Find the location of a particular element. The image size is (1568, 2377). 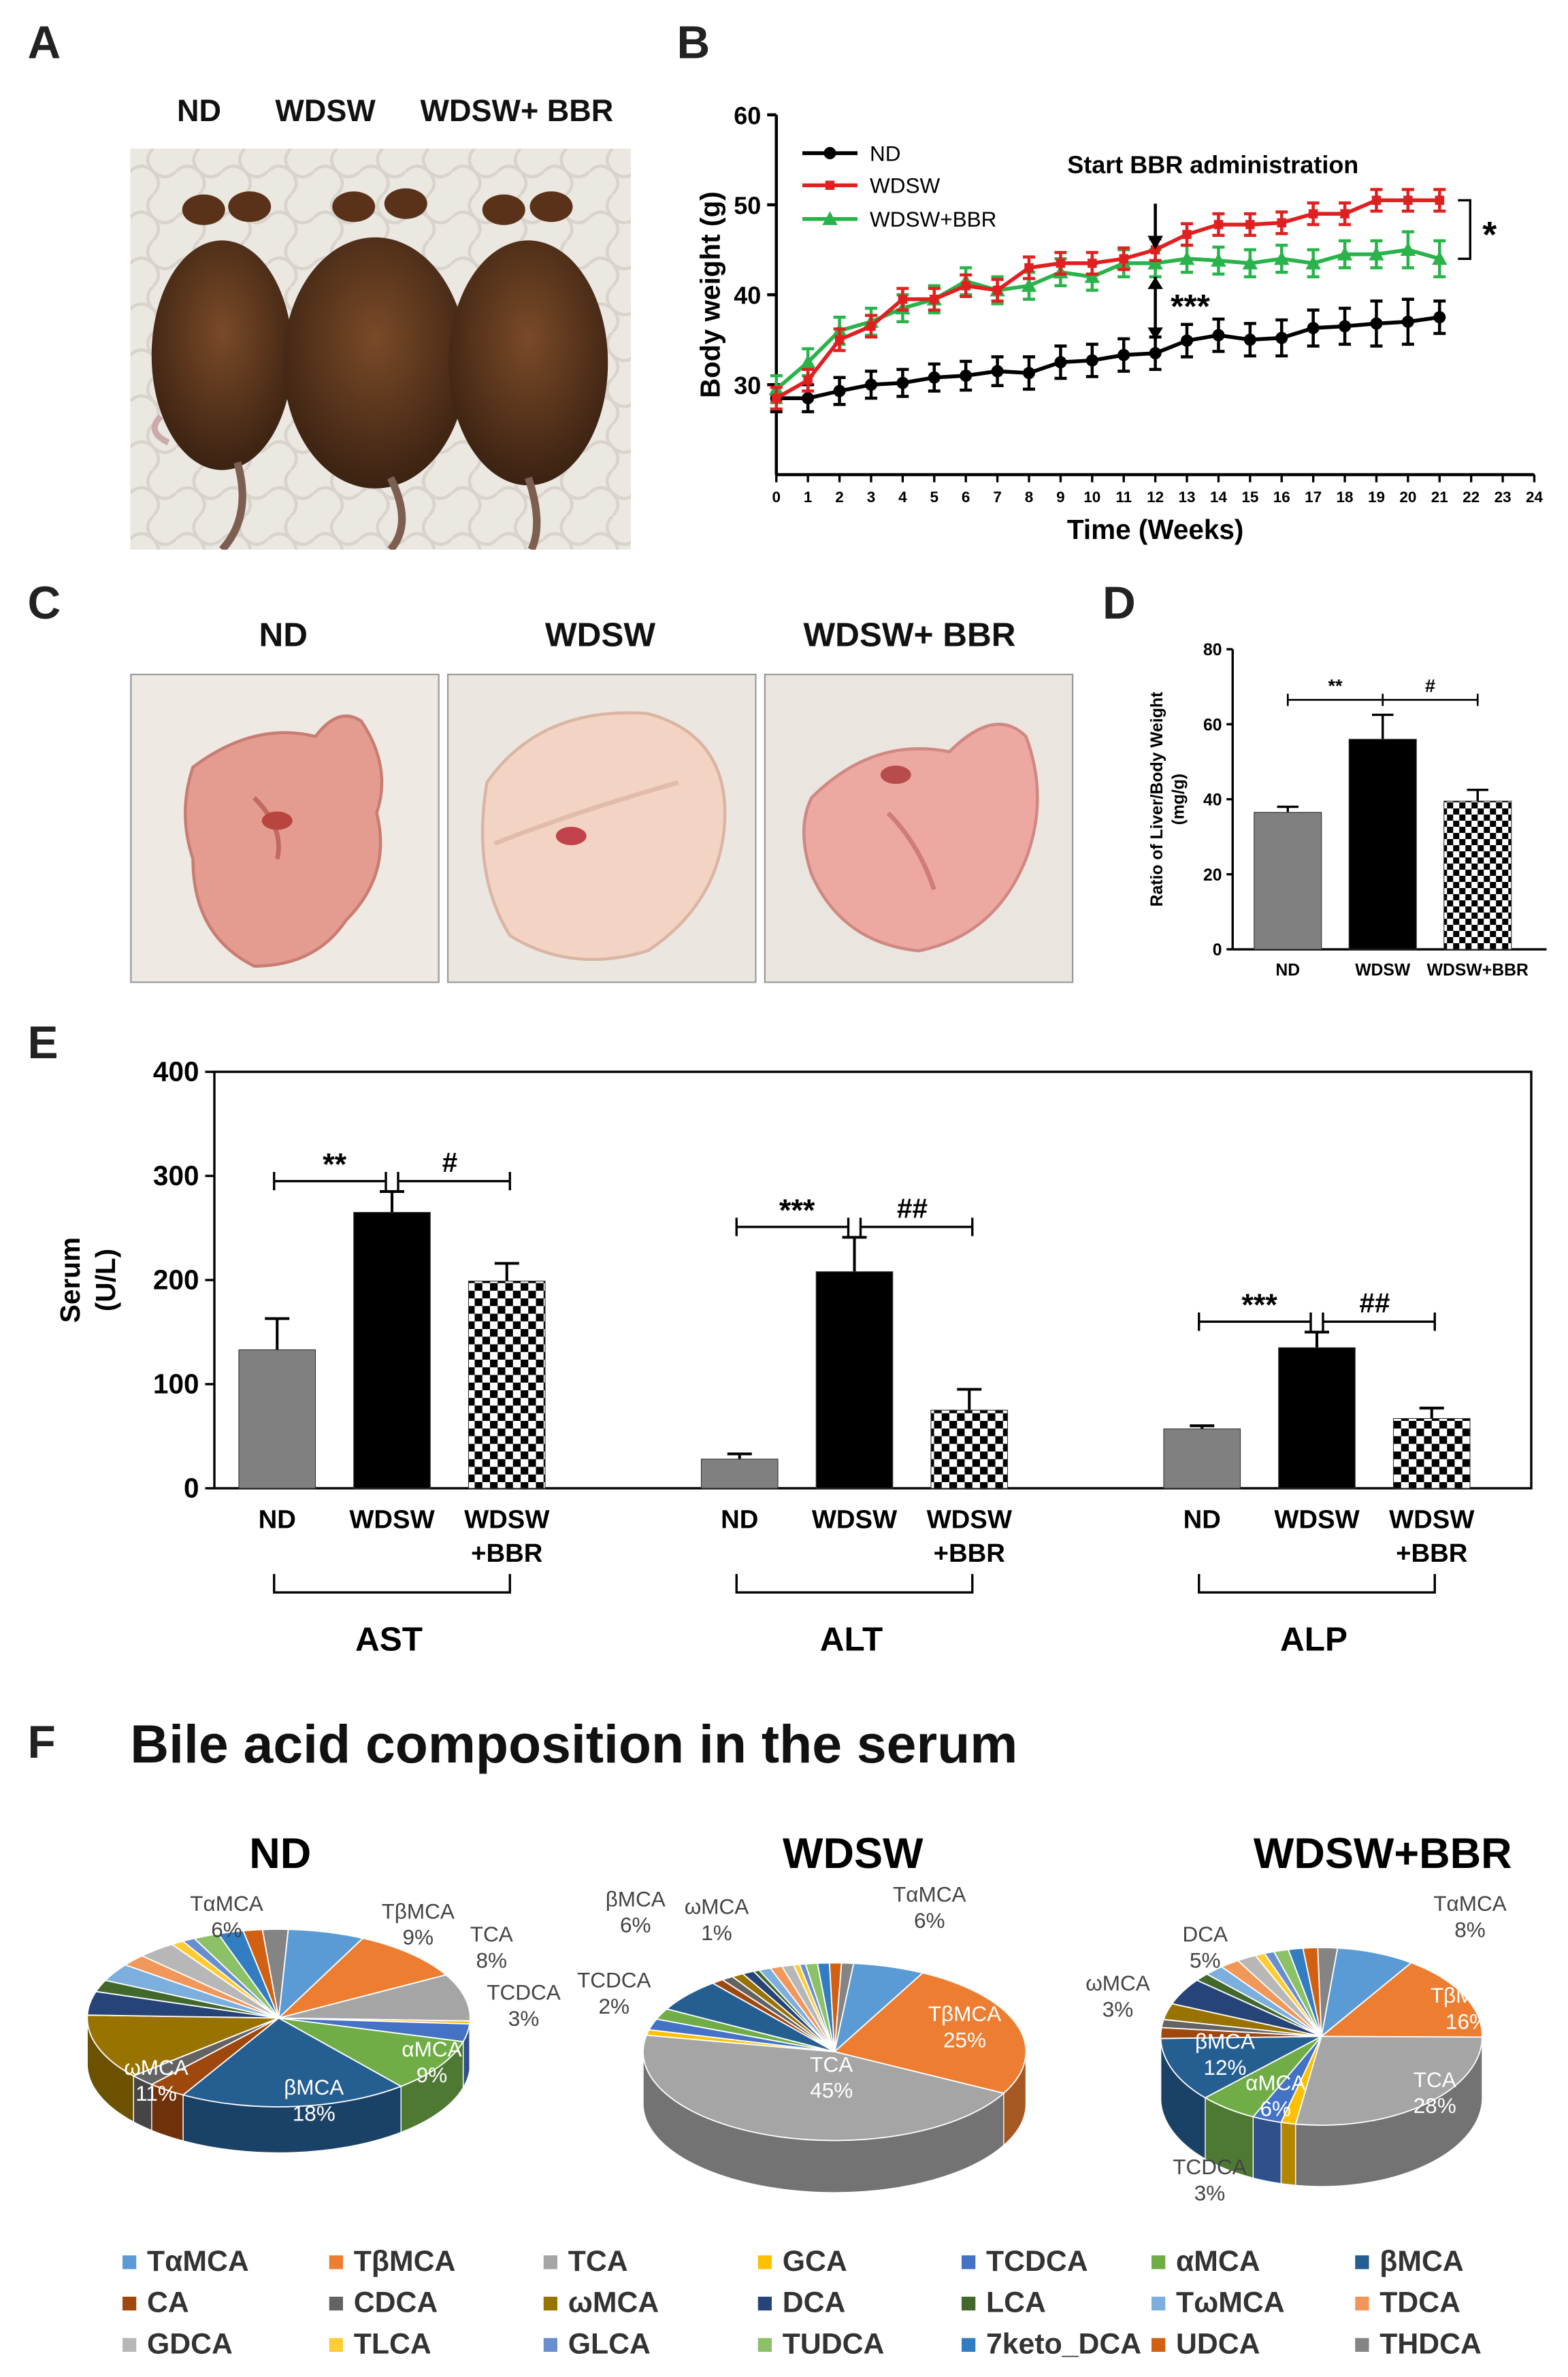

y-tick-label: 200 is located at coordinates (176, 1280).